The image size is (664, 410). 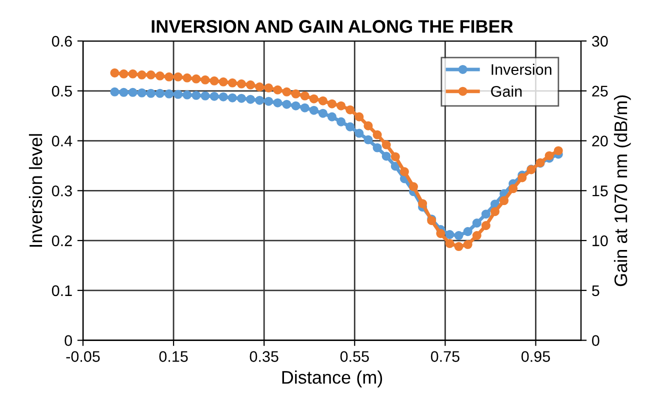 What do you see at coordinates (354, 356) in the screenshot?
I see `x-tick-label: 0.55` at bounding box center [354, 356].